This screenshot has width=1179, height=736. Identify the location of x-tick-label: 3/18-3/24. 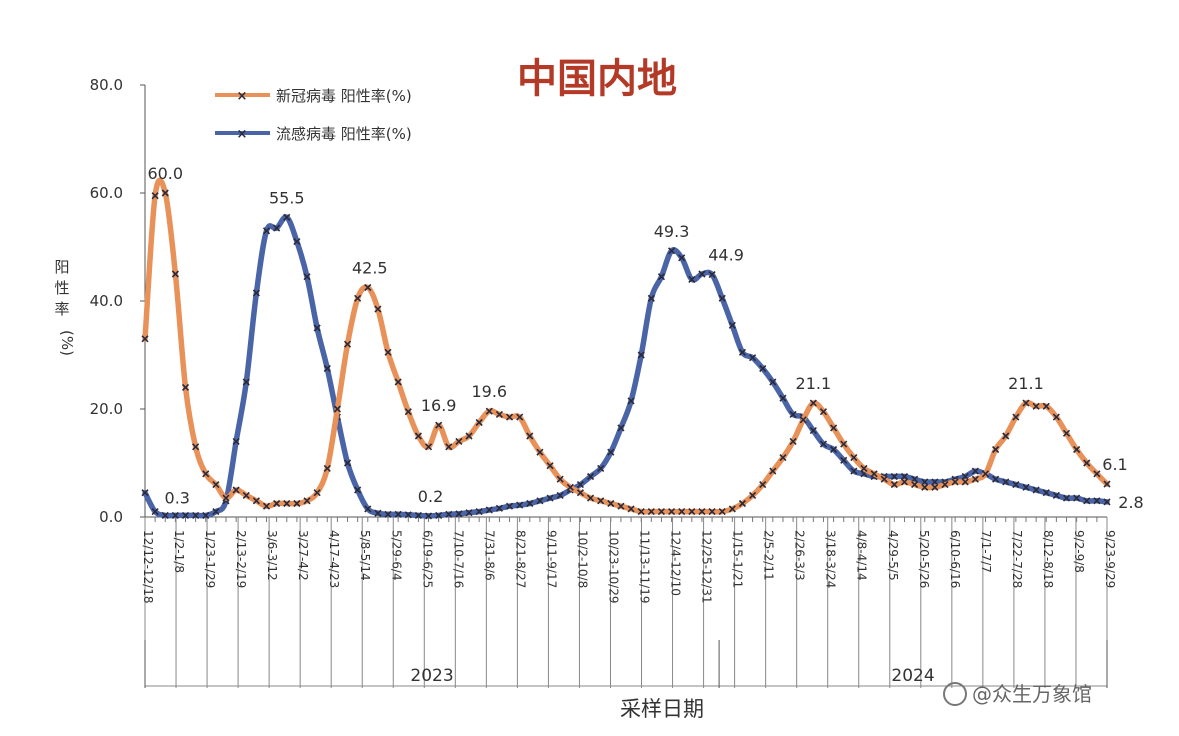
(831, 559).